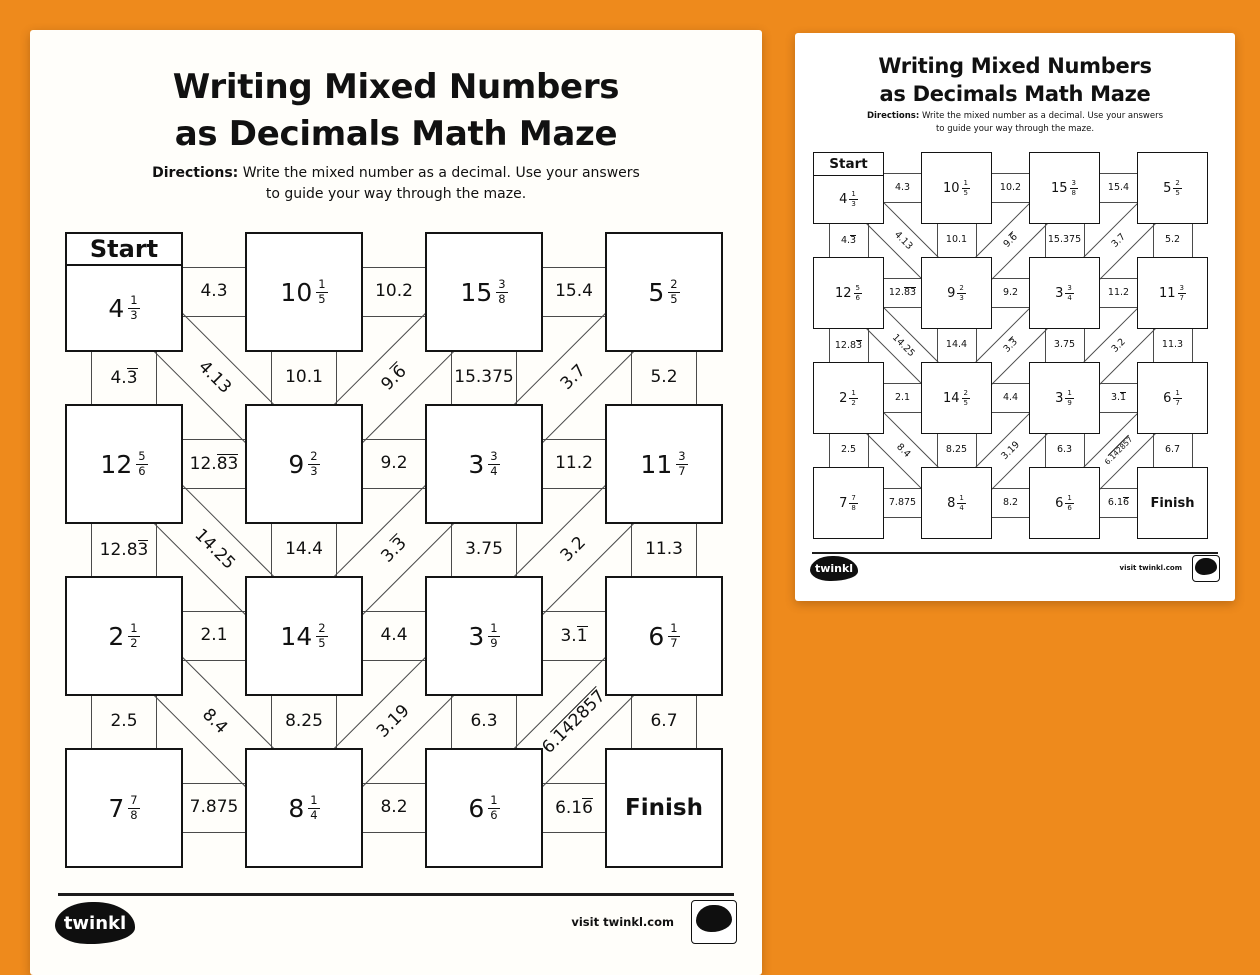 This screenshot has width=1260, height=975. Describe the element at coordinates (951, 293) in the screenshot. I see `whole-number: 9` at that location.